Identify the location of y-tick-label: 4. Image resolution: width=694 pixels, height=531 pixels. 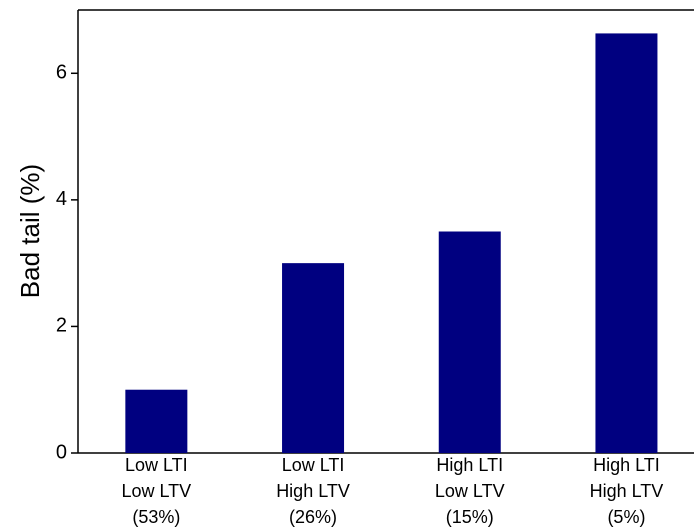
(61, 199).